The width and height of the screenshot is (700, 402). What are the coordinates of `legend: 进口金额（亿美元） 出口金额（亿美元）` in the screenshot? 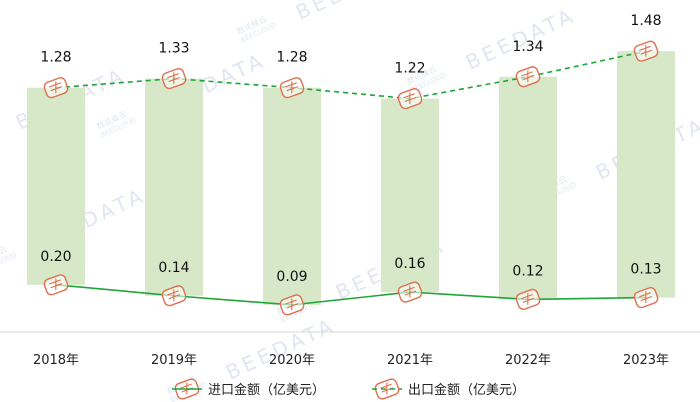 It's located at (348, 390).